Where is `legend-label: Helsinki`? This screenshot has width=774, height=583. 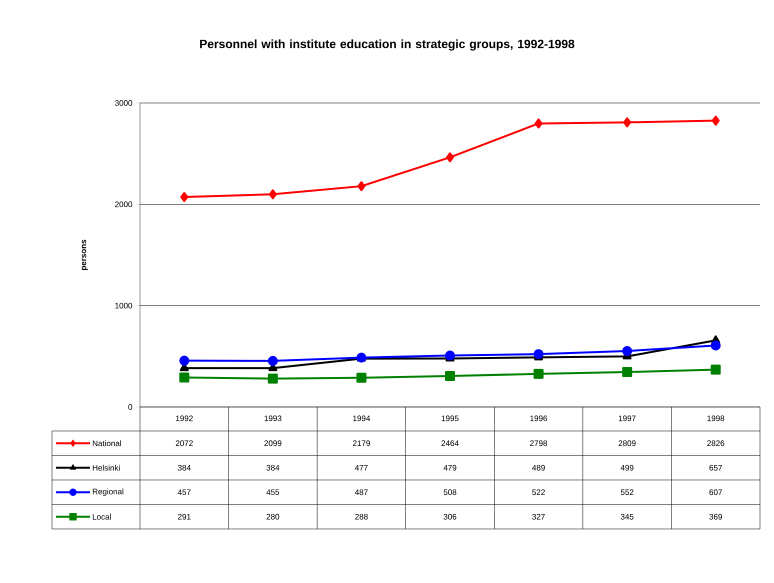
legend-label: Helsinki is located at coordinates (106, 467).